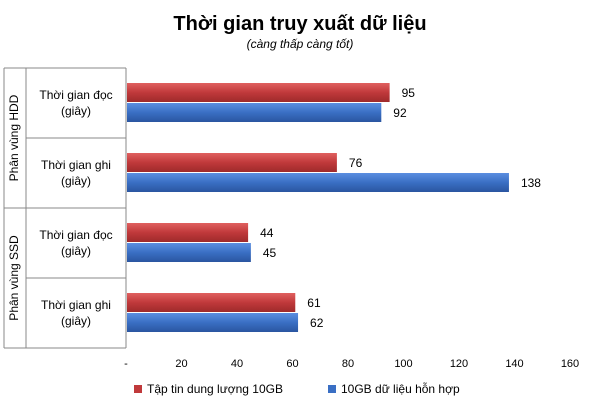  Describe the element at coordinates (270, 253) in the screenshot. I see `data-label: 45` at that location.